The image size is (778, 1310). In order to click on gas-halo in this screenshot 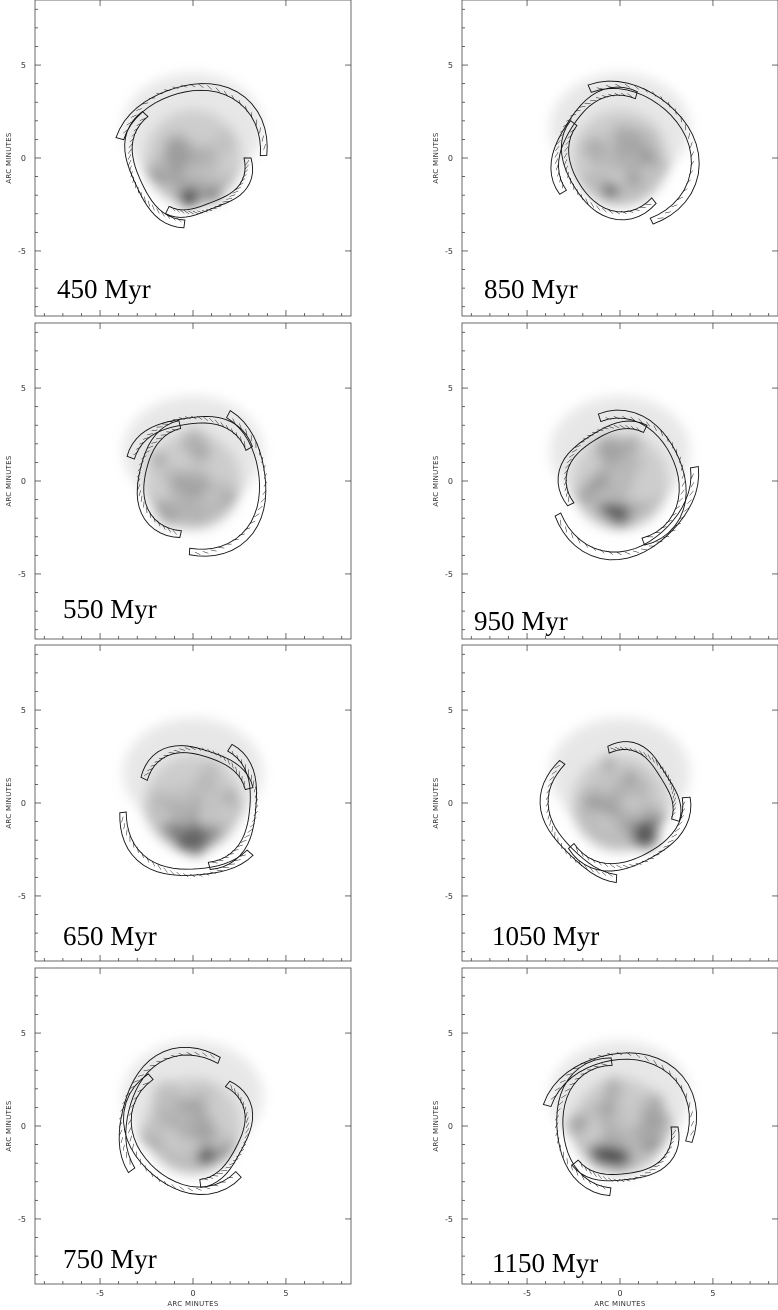, I will do `click(193, 128)`.